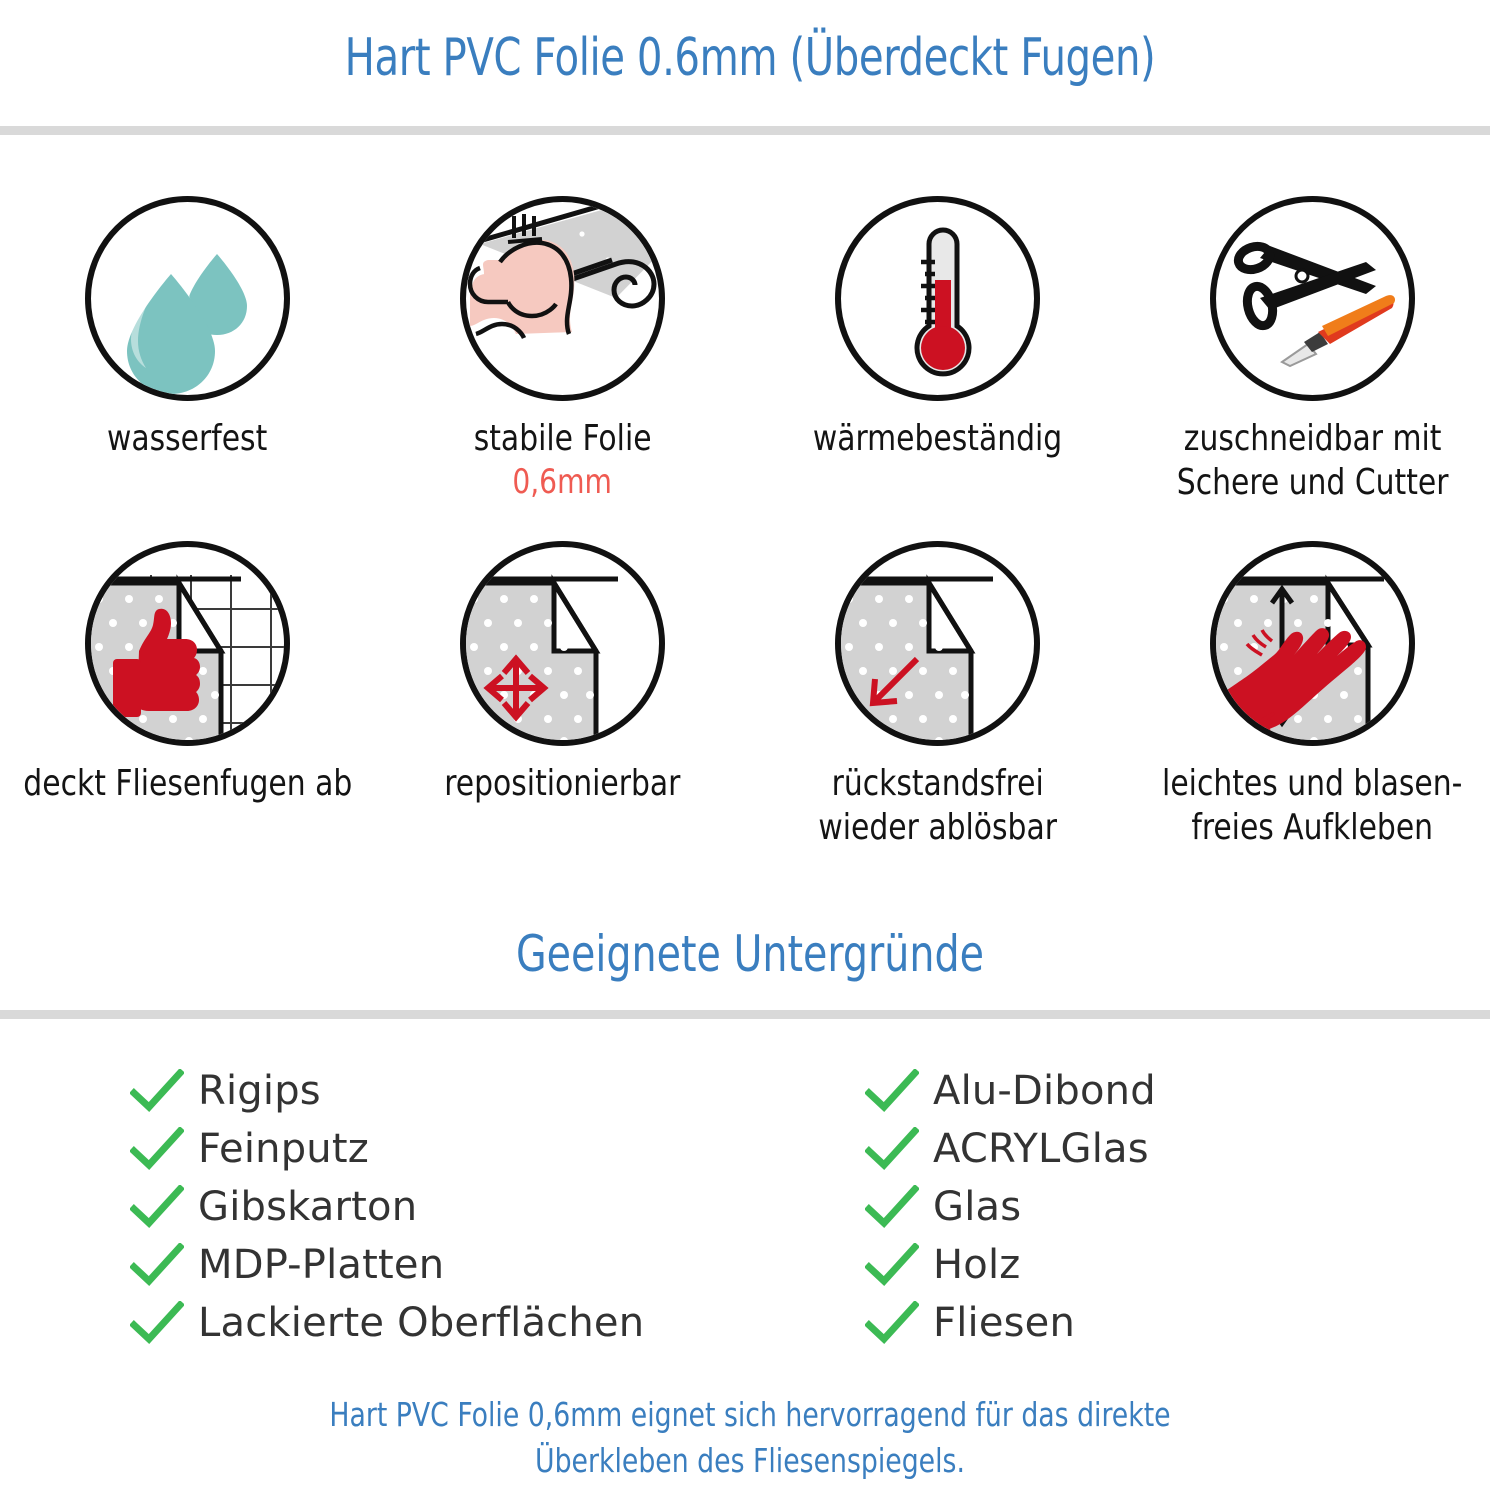  What do you see at coordinates (562, 783) in the screenshot?
I see `feature-label: repositionierbar` at bounding box center [562, 783].